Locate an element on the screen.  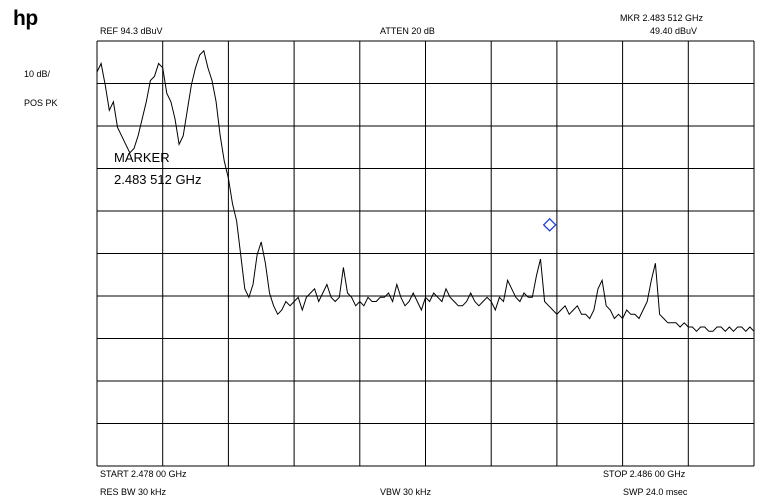
marker-annotation-frequency: 2.483 512 GHz is located at coordinates (157, 179).